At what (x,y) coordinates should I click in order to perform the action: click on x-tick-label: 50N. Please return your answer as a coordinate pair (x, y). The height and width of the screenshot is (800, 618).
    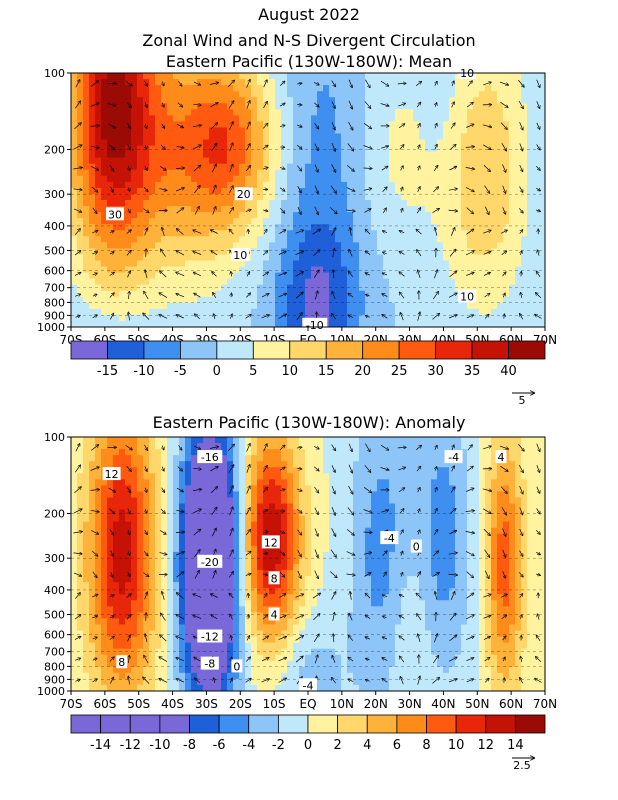
    Looking at the image, I should click on (477, 704).